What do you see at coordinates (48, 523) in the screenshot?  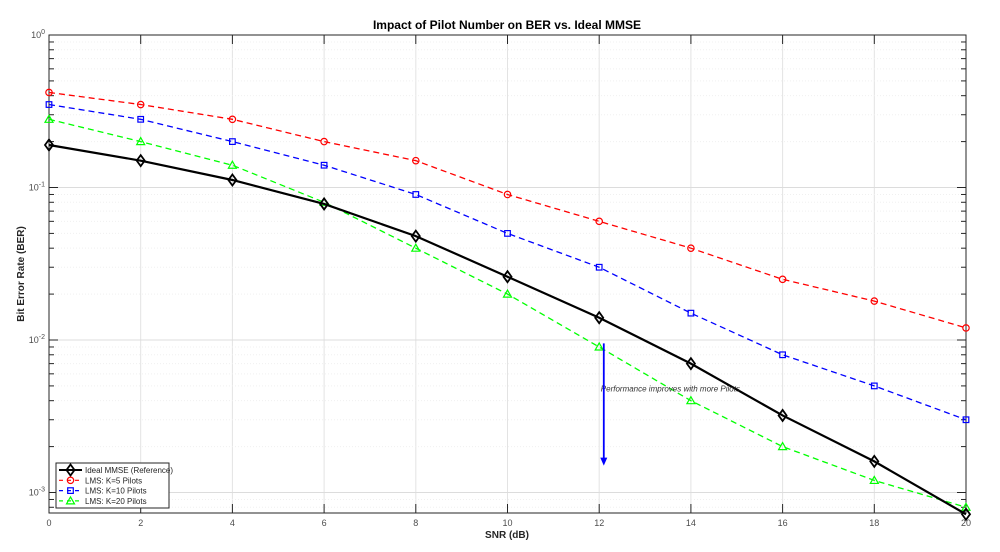 I see `x-tick-label: 0` at bounding box center [48, 523].